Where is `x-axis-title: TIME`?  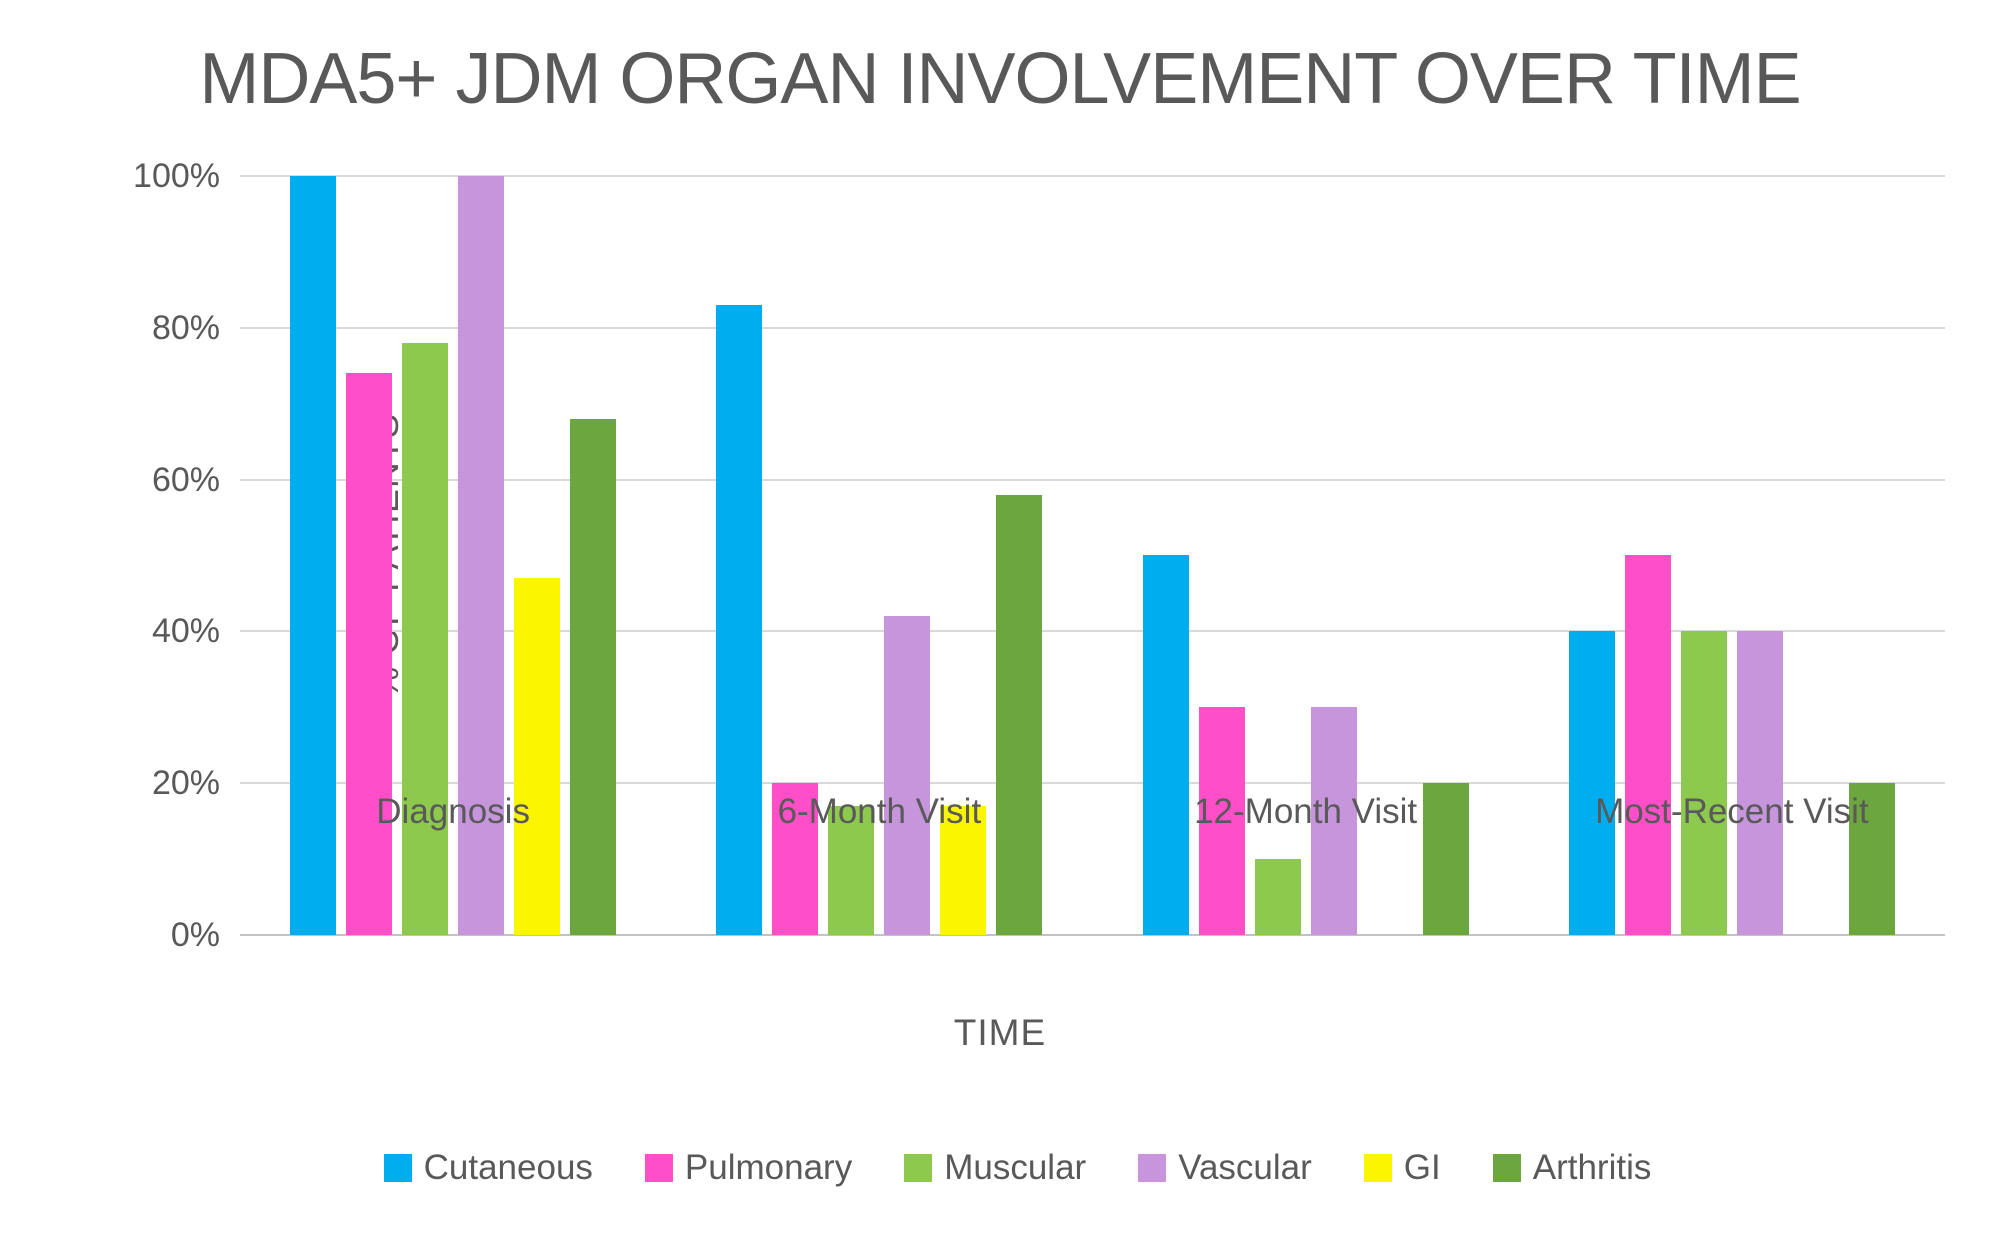 x-axis-title: TIME is located at coordinates (1000, 1032).